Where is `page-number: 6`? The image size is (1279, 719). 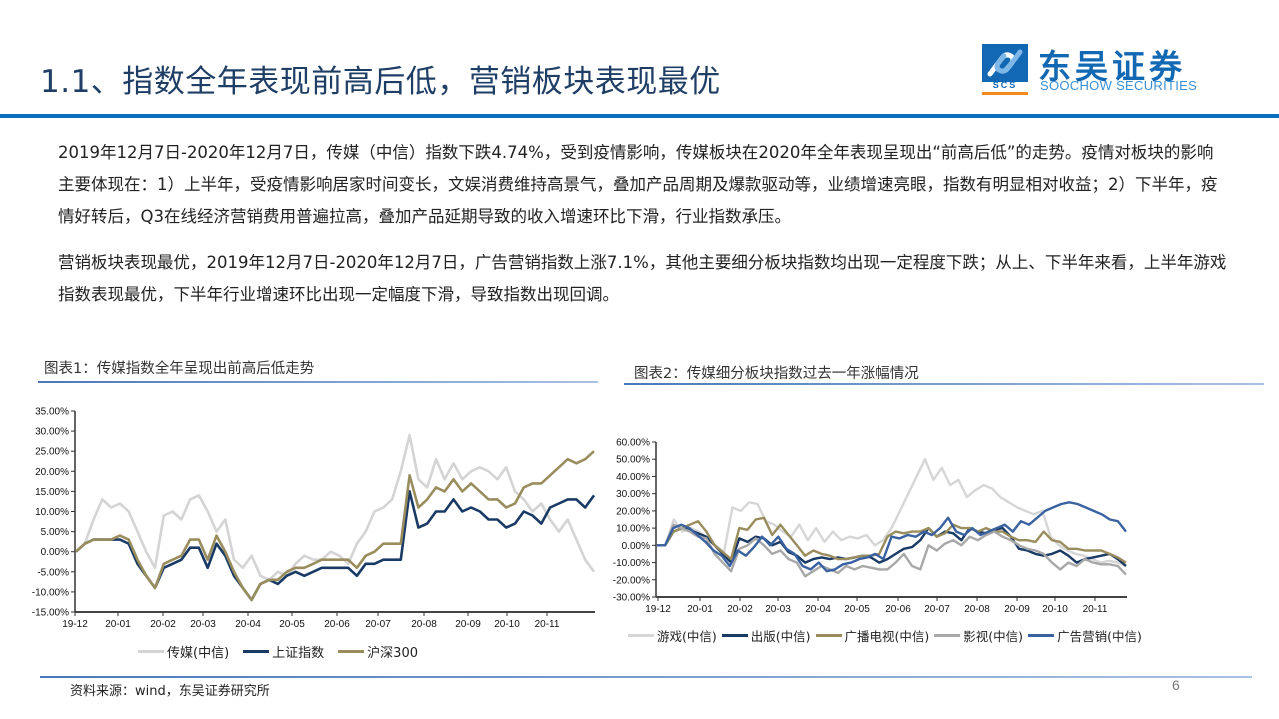
page-number: 6 is located at coordinates (1176, 685).